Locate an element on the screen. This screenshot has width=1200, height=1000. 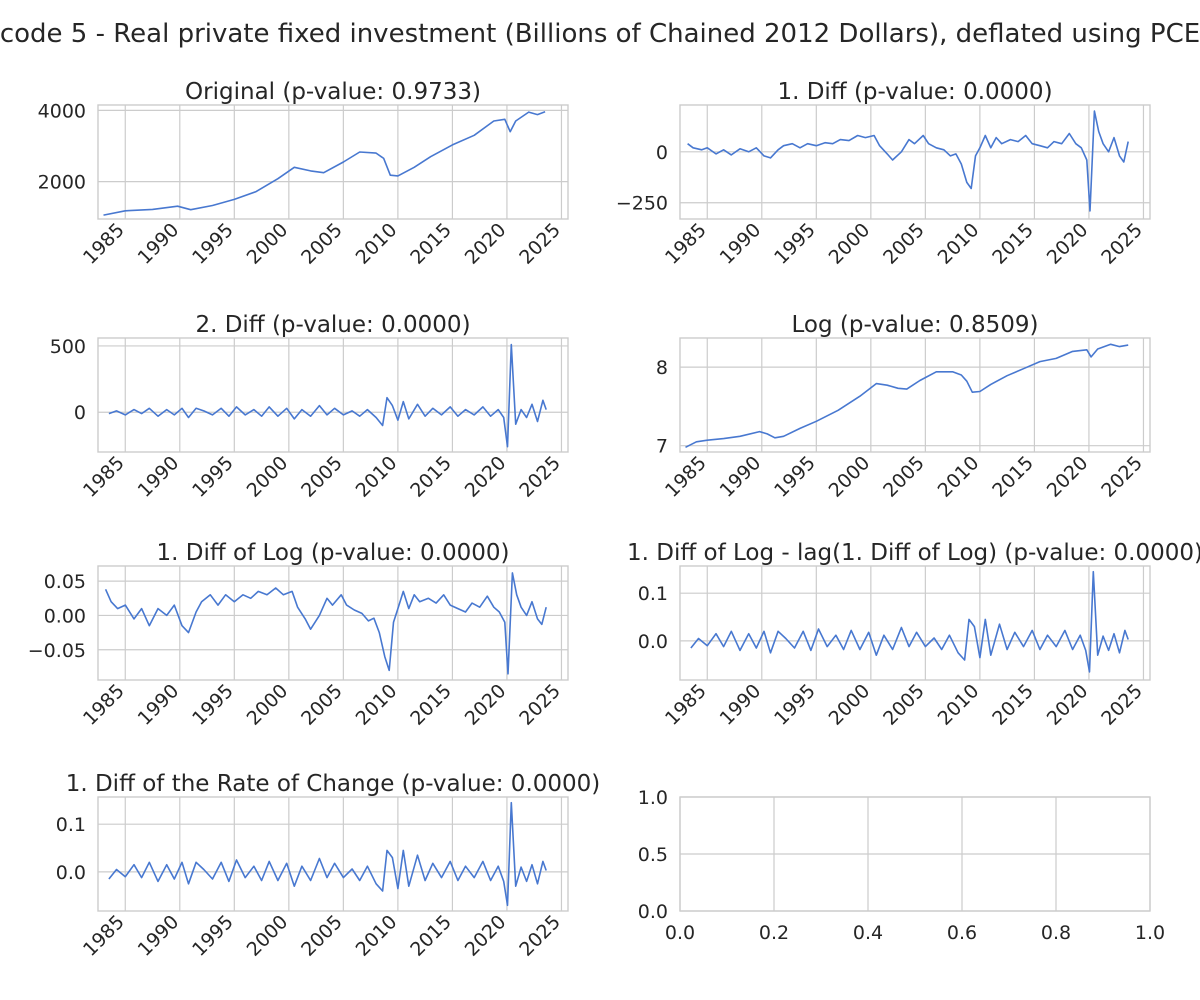
y-tick-label: 0.00 is located at coordinates (65, 616).